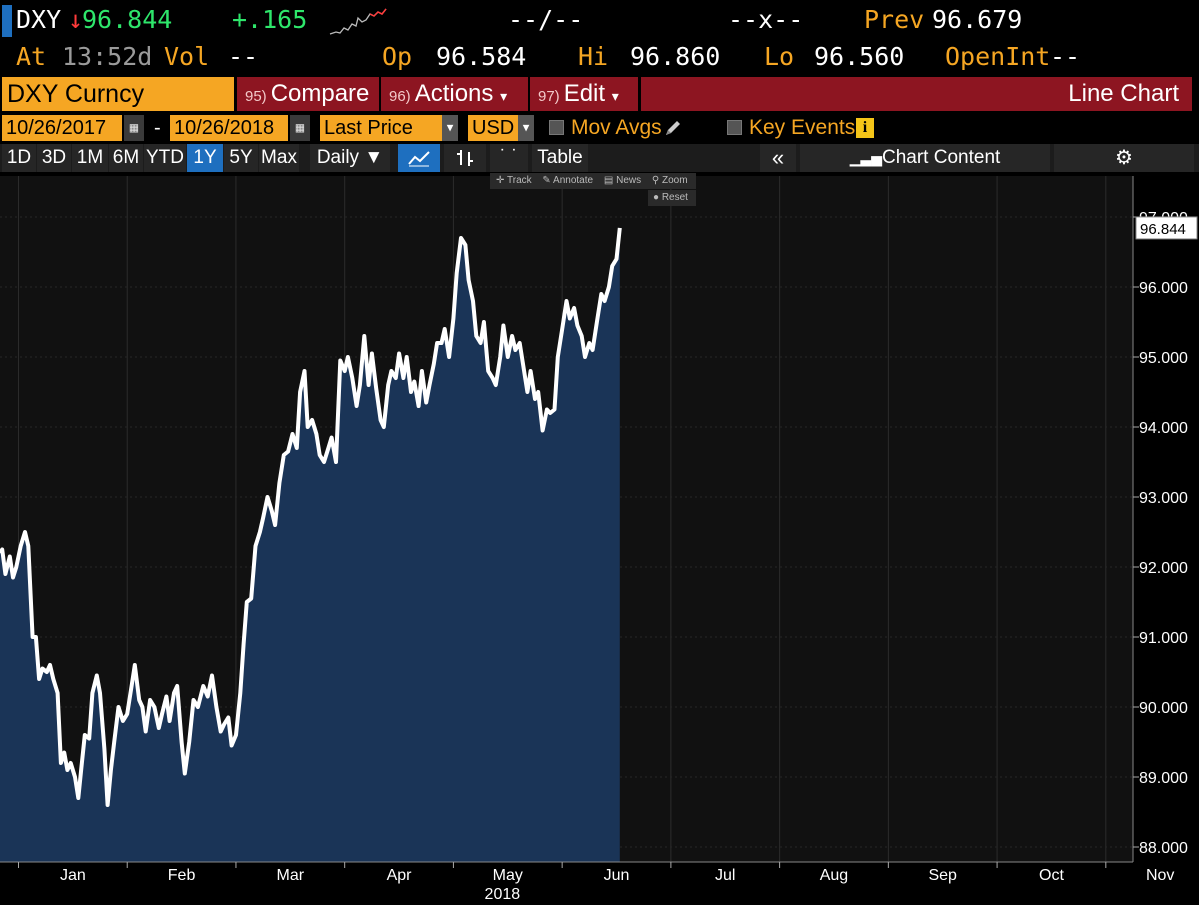 The image size is (1199, 905). What do you see at coordinates (673, 128) in the screenshot?
I see `pencil-icon` at bounding box center [673, 128].